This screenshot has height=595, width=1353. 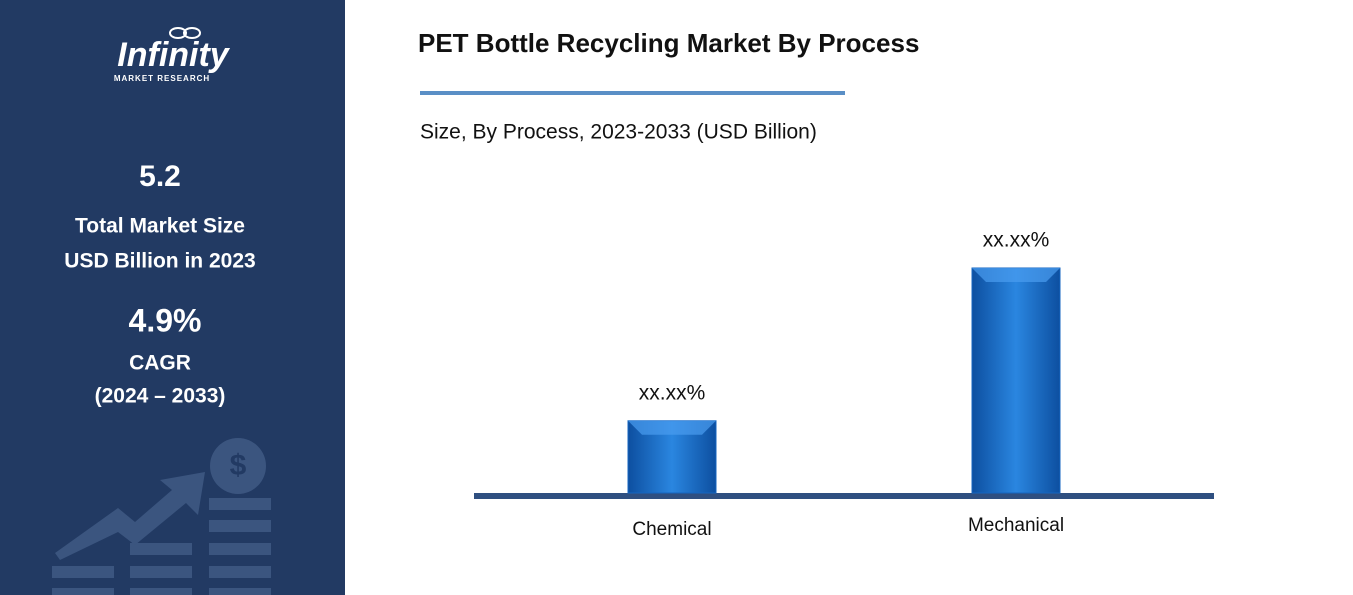 I want to click on chart-title: PET Bottle Recycling Market By Process, so click(x=668, y=43).